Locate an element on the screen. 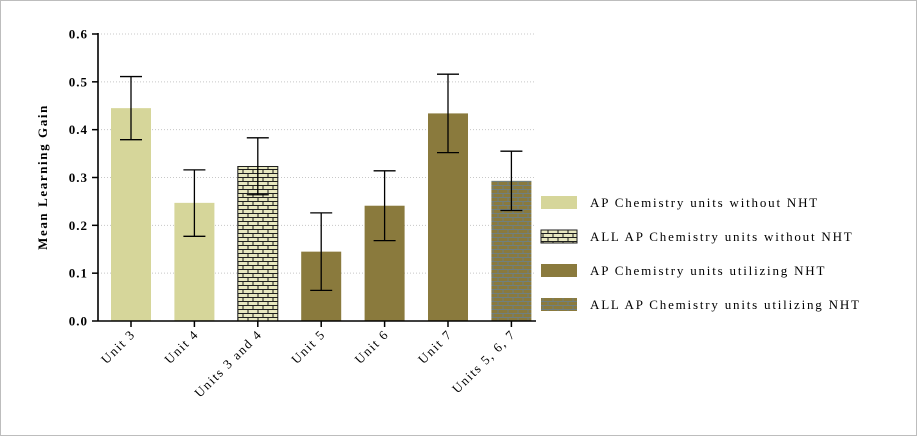 The height and width of the screenshot is (436, 917). y-axis-title: Mean Learning Gain is located at coordinates (42, 177).